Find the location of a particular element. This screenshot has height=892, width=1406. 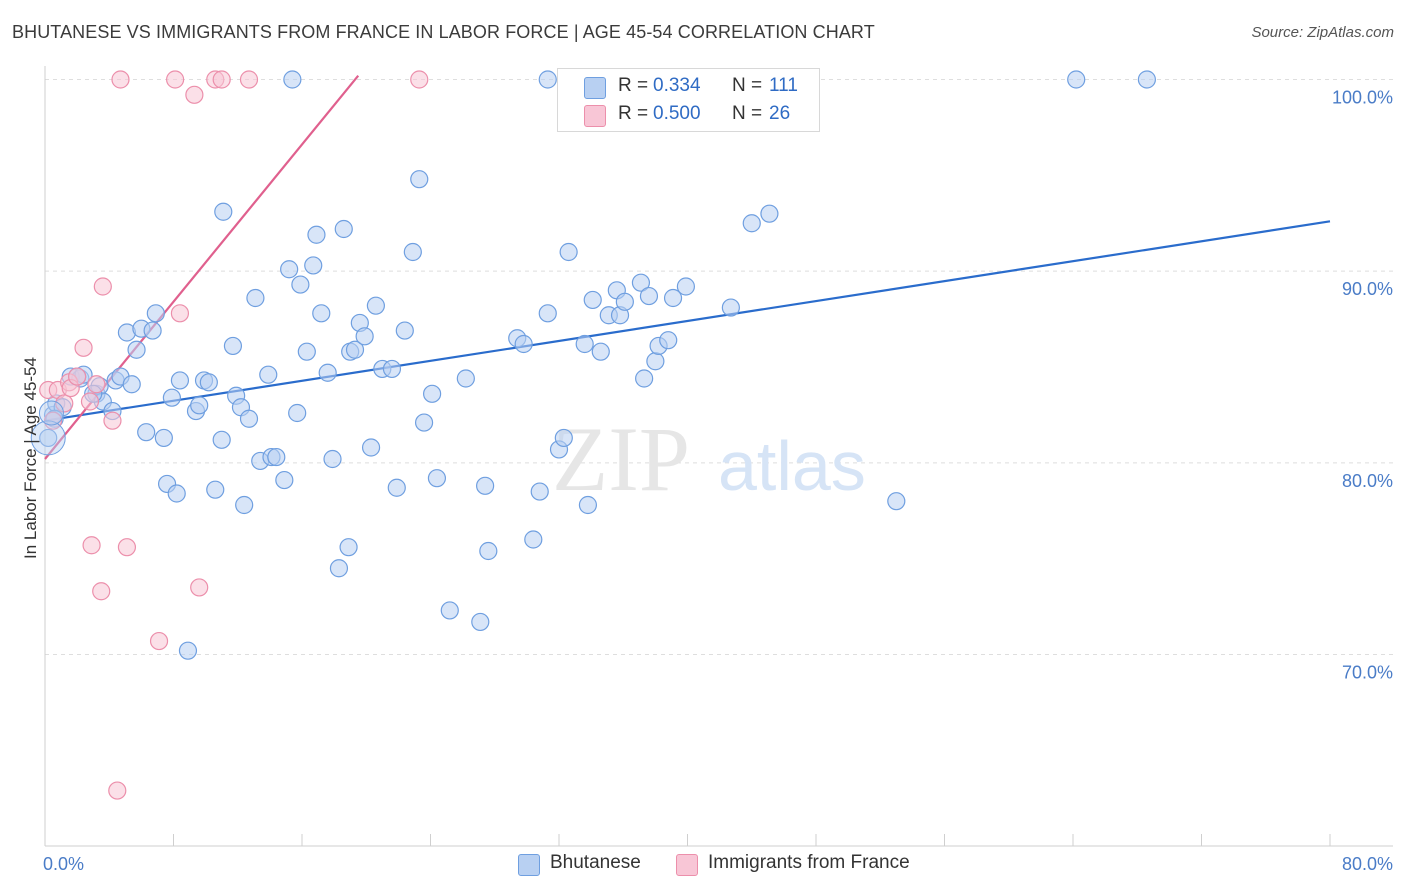

y-axis-label: In Labor Force | Age 45-54 is located at coordinates (30, 458).